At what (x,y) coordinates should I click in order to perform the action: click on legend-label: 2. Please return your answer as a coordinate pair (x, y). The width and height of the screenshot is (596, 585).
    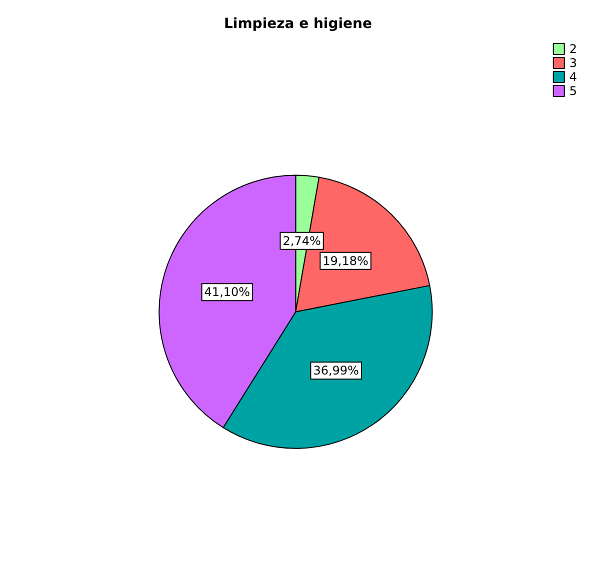
    Looking at the image, I should click on (573, 49).